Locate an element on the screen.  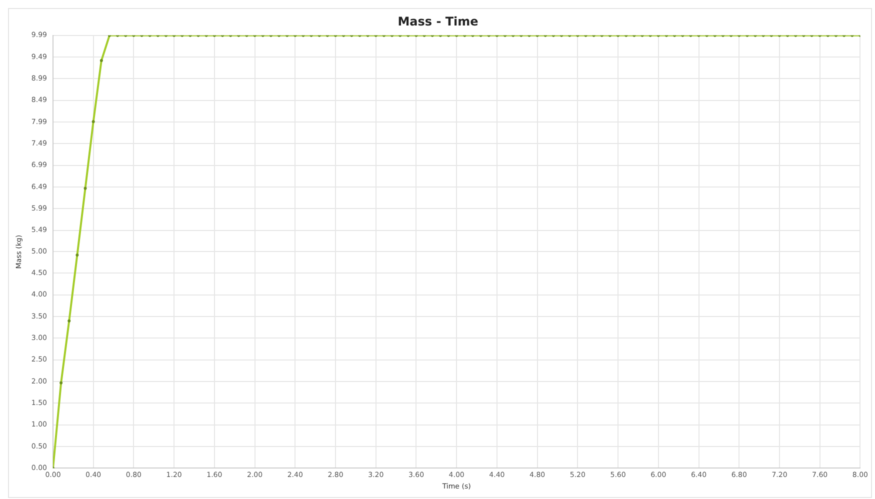
chart-title: Mass - Time is located at coordinates (438, 21).